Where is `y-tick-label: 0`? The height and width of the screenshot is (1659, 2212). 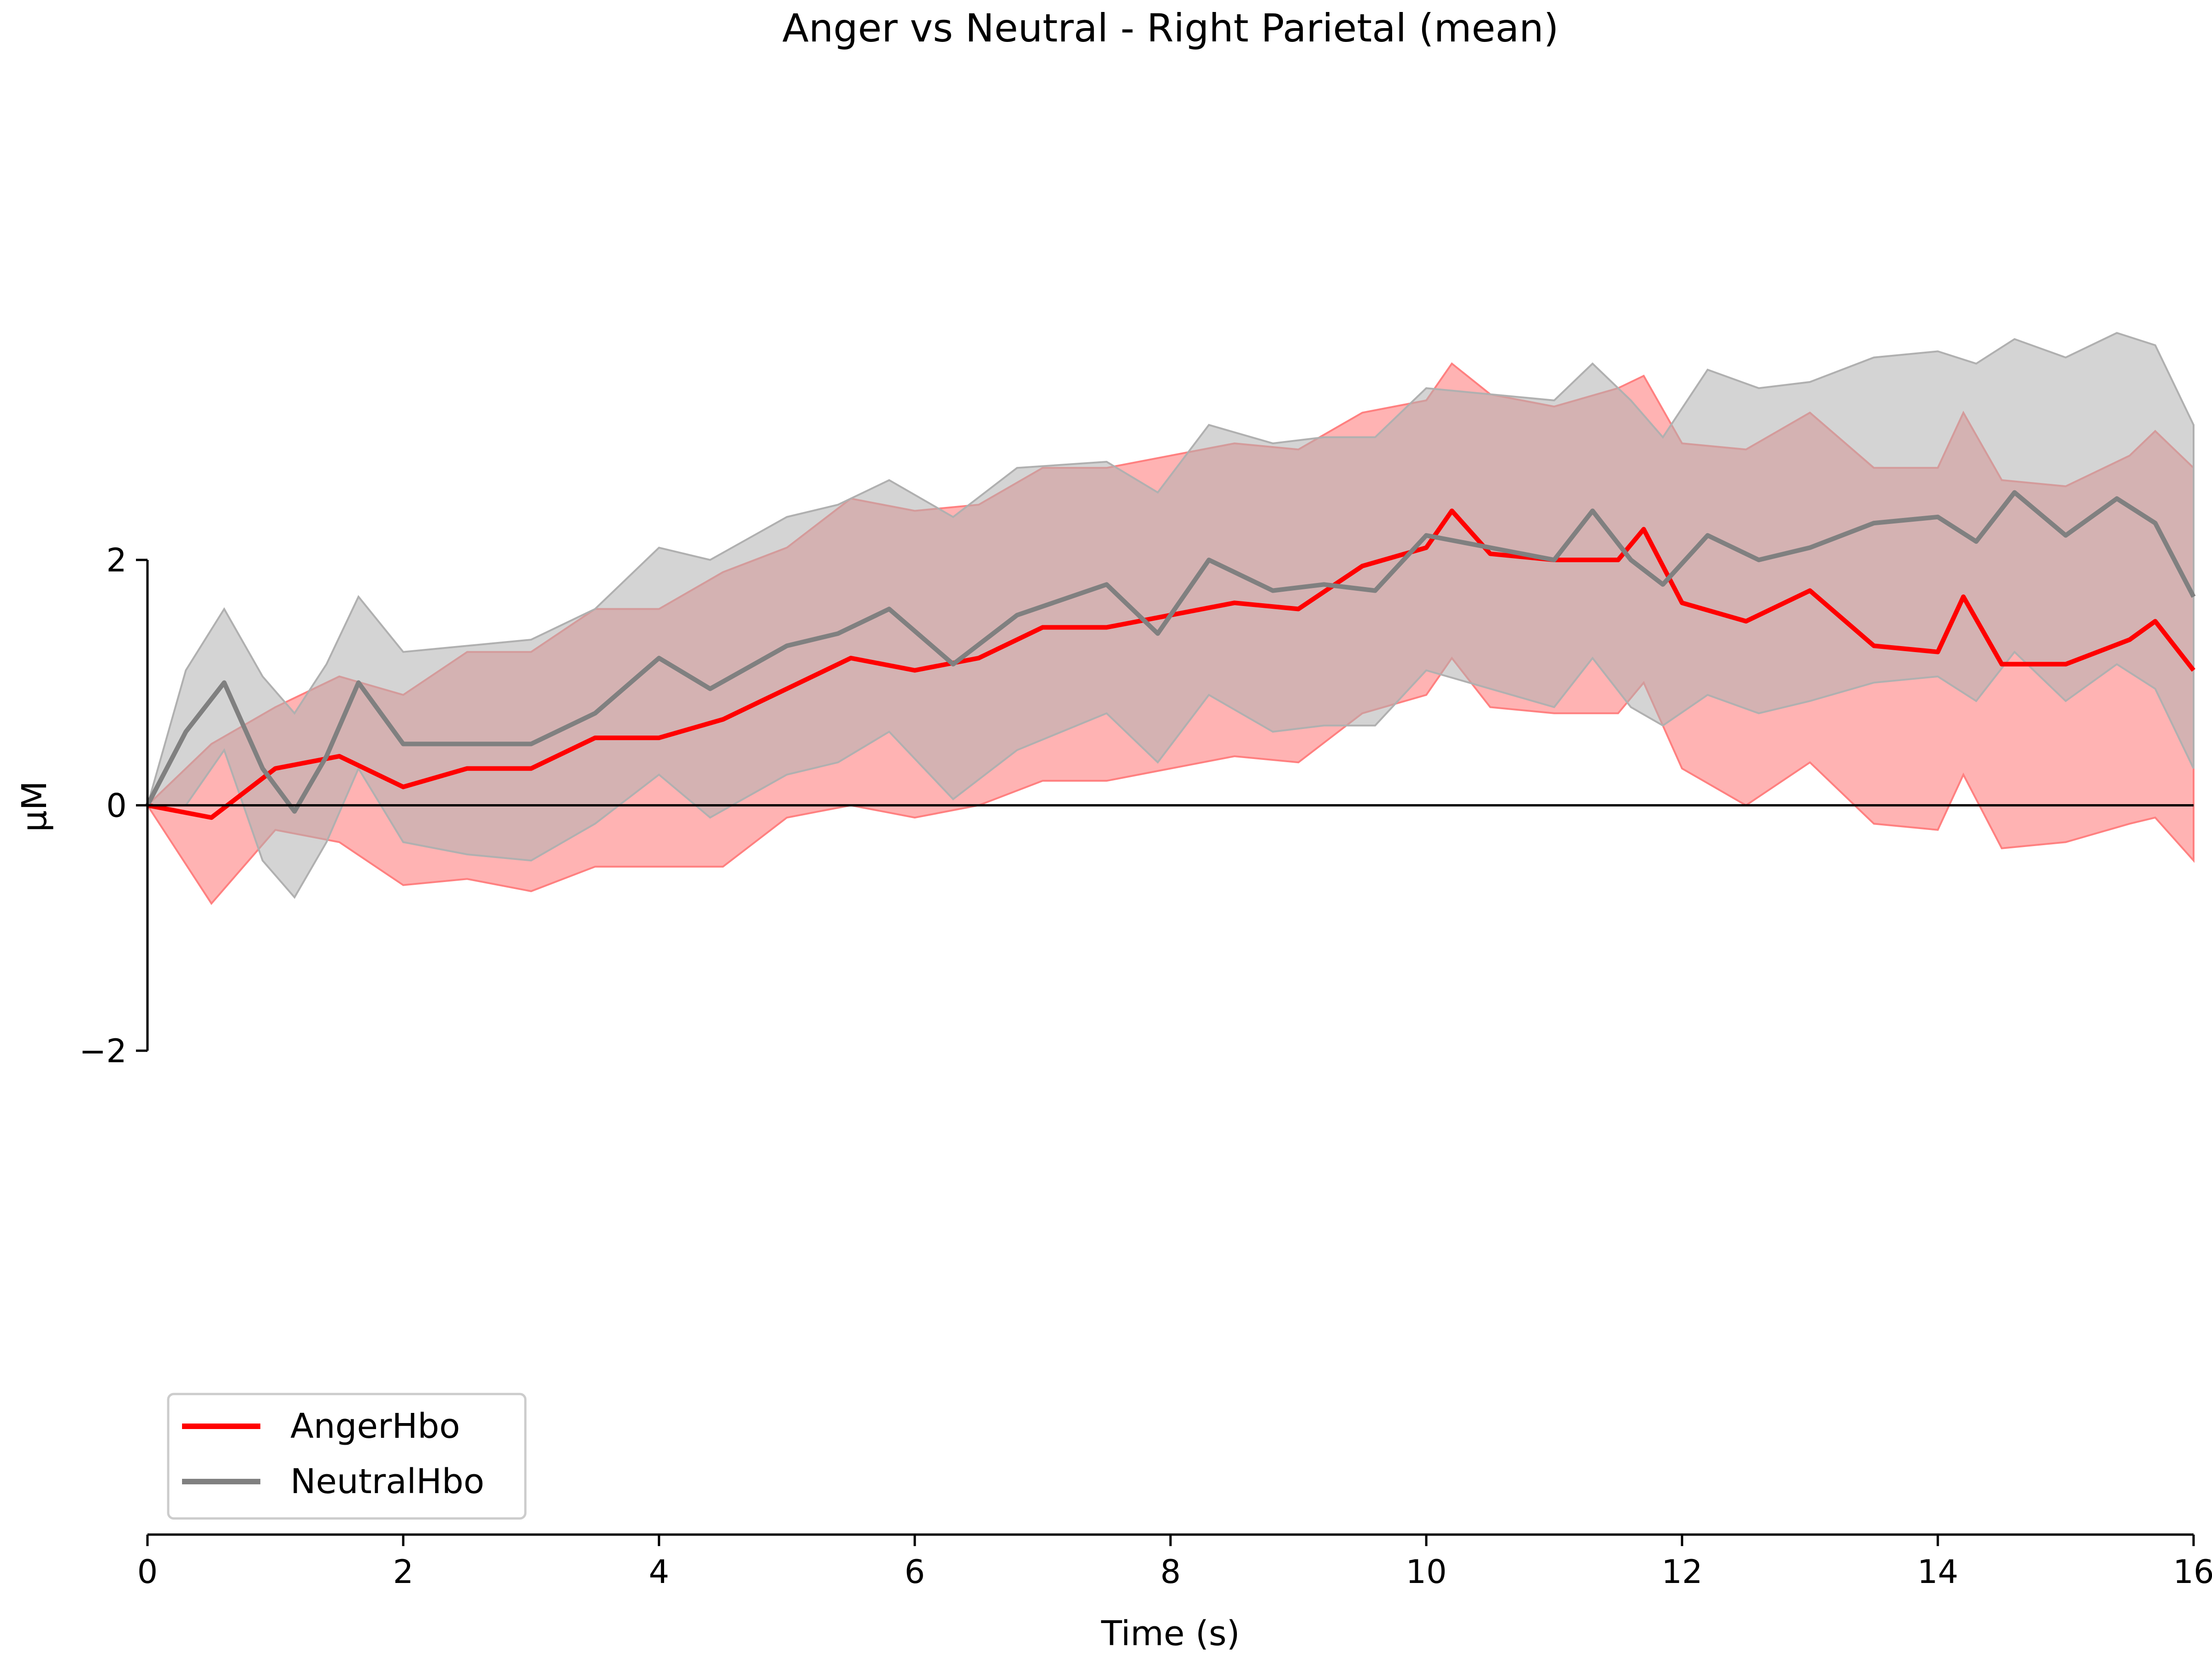 y-tick-label: 0 is located at coordinates (116, 806).